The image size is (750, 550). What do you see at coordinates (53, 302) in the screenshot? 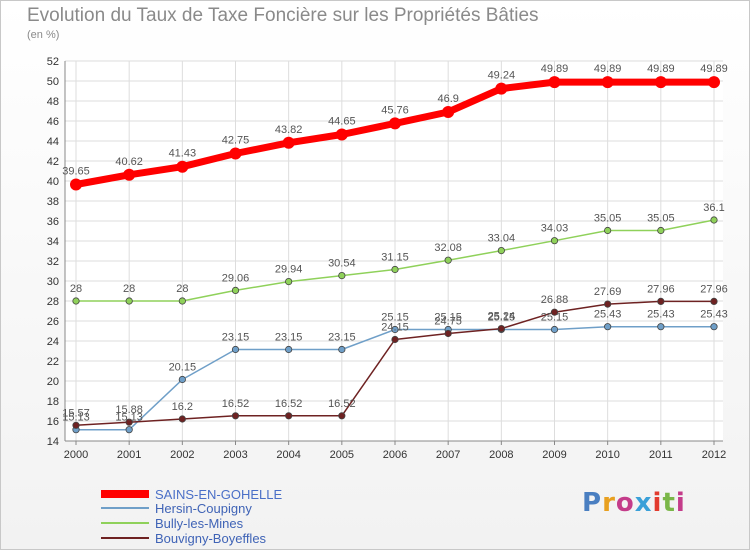
I see `y-tick-label: 28` at bounding box center [53, 302].